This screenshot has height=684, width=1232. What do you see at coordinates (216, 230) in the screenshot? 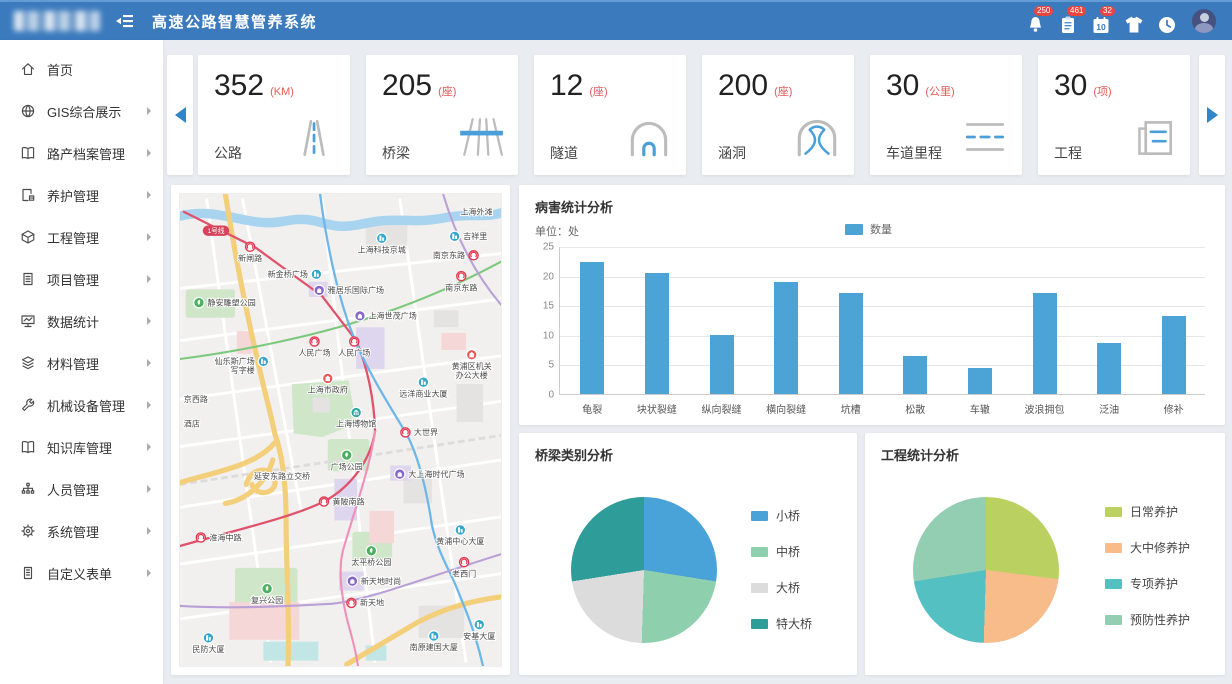
I see `map-poi-line-badge: 1号线` at bounding box center [216, 230].